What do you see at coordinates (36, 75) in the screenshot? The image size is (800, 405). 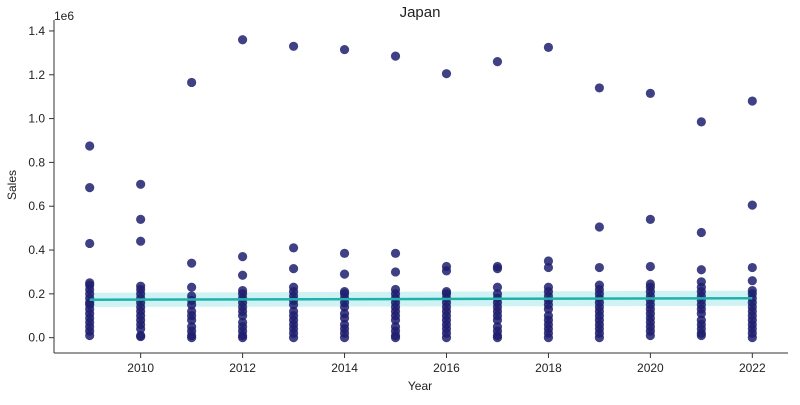 I see `y-tick-label: 1.2` at bounding box center [36, 75].